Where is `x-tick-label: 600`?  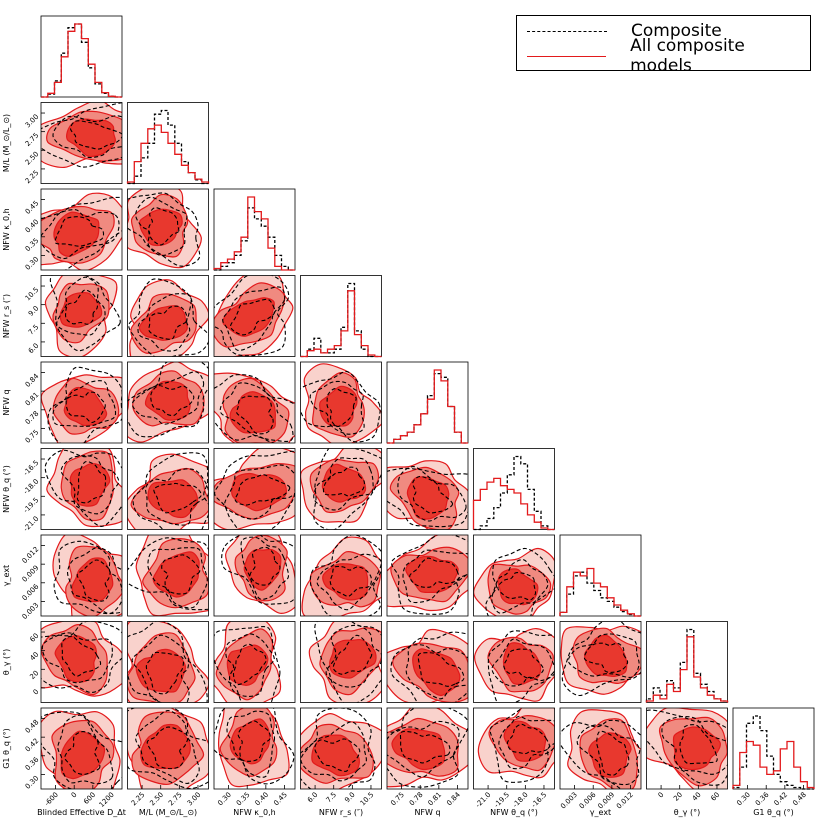
x-tick-label: 600 is located at coordinates (89, 798).